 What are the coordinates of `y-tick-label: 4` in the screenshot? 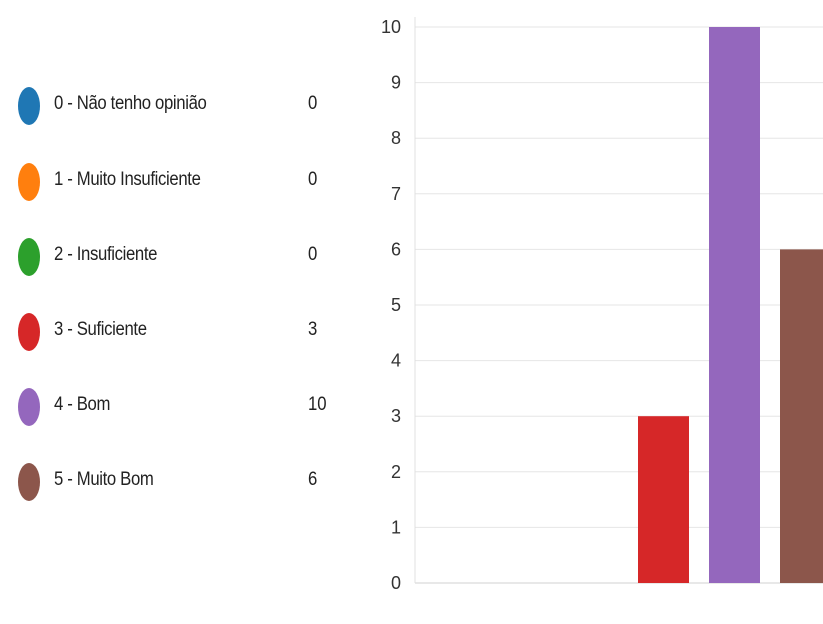 It's located at (396, 361).